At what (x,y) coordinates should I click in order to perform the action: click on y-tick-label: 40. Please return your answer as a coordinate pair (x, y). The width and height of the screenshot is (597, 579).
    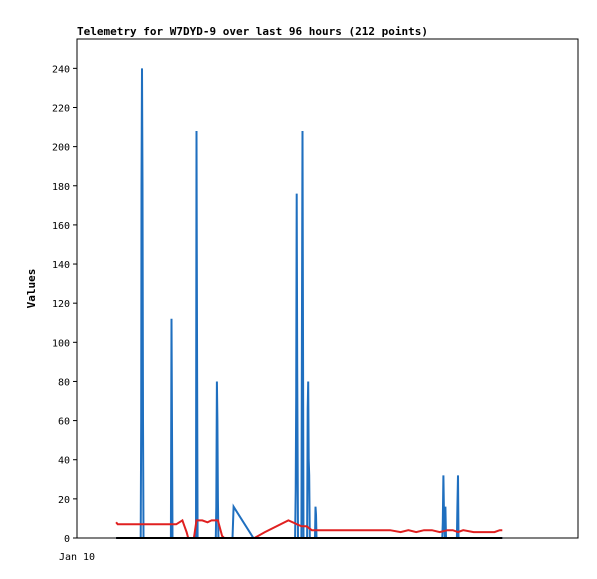
    Looking at the image, I should click on (64, 461).